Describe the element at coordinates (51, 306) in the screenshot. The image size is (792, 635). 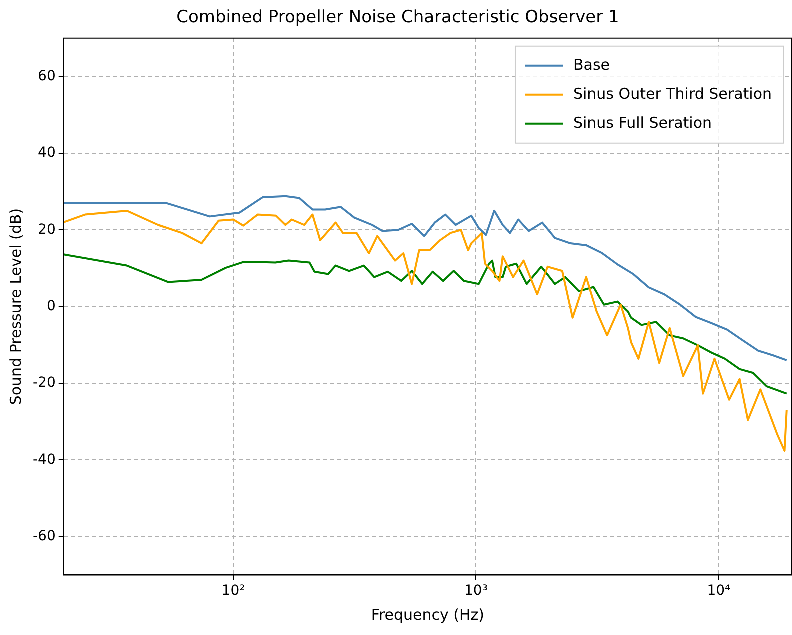
I see `y-tick-label: 0` at that location.